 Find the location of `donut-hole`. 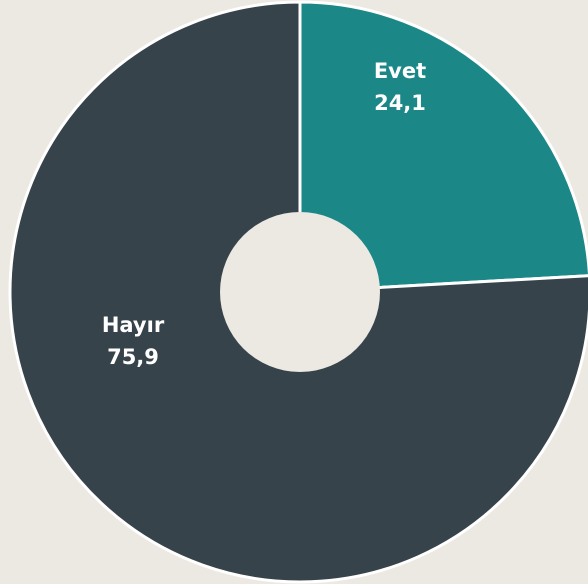

donut-hole is located at coordinates (300, 292).